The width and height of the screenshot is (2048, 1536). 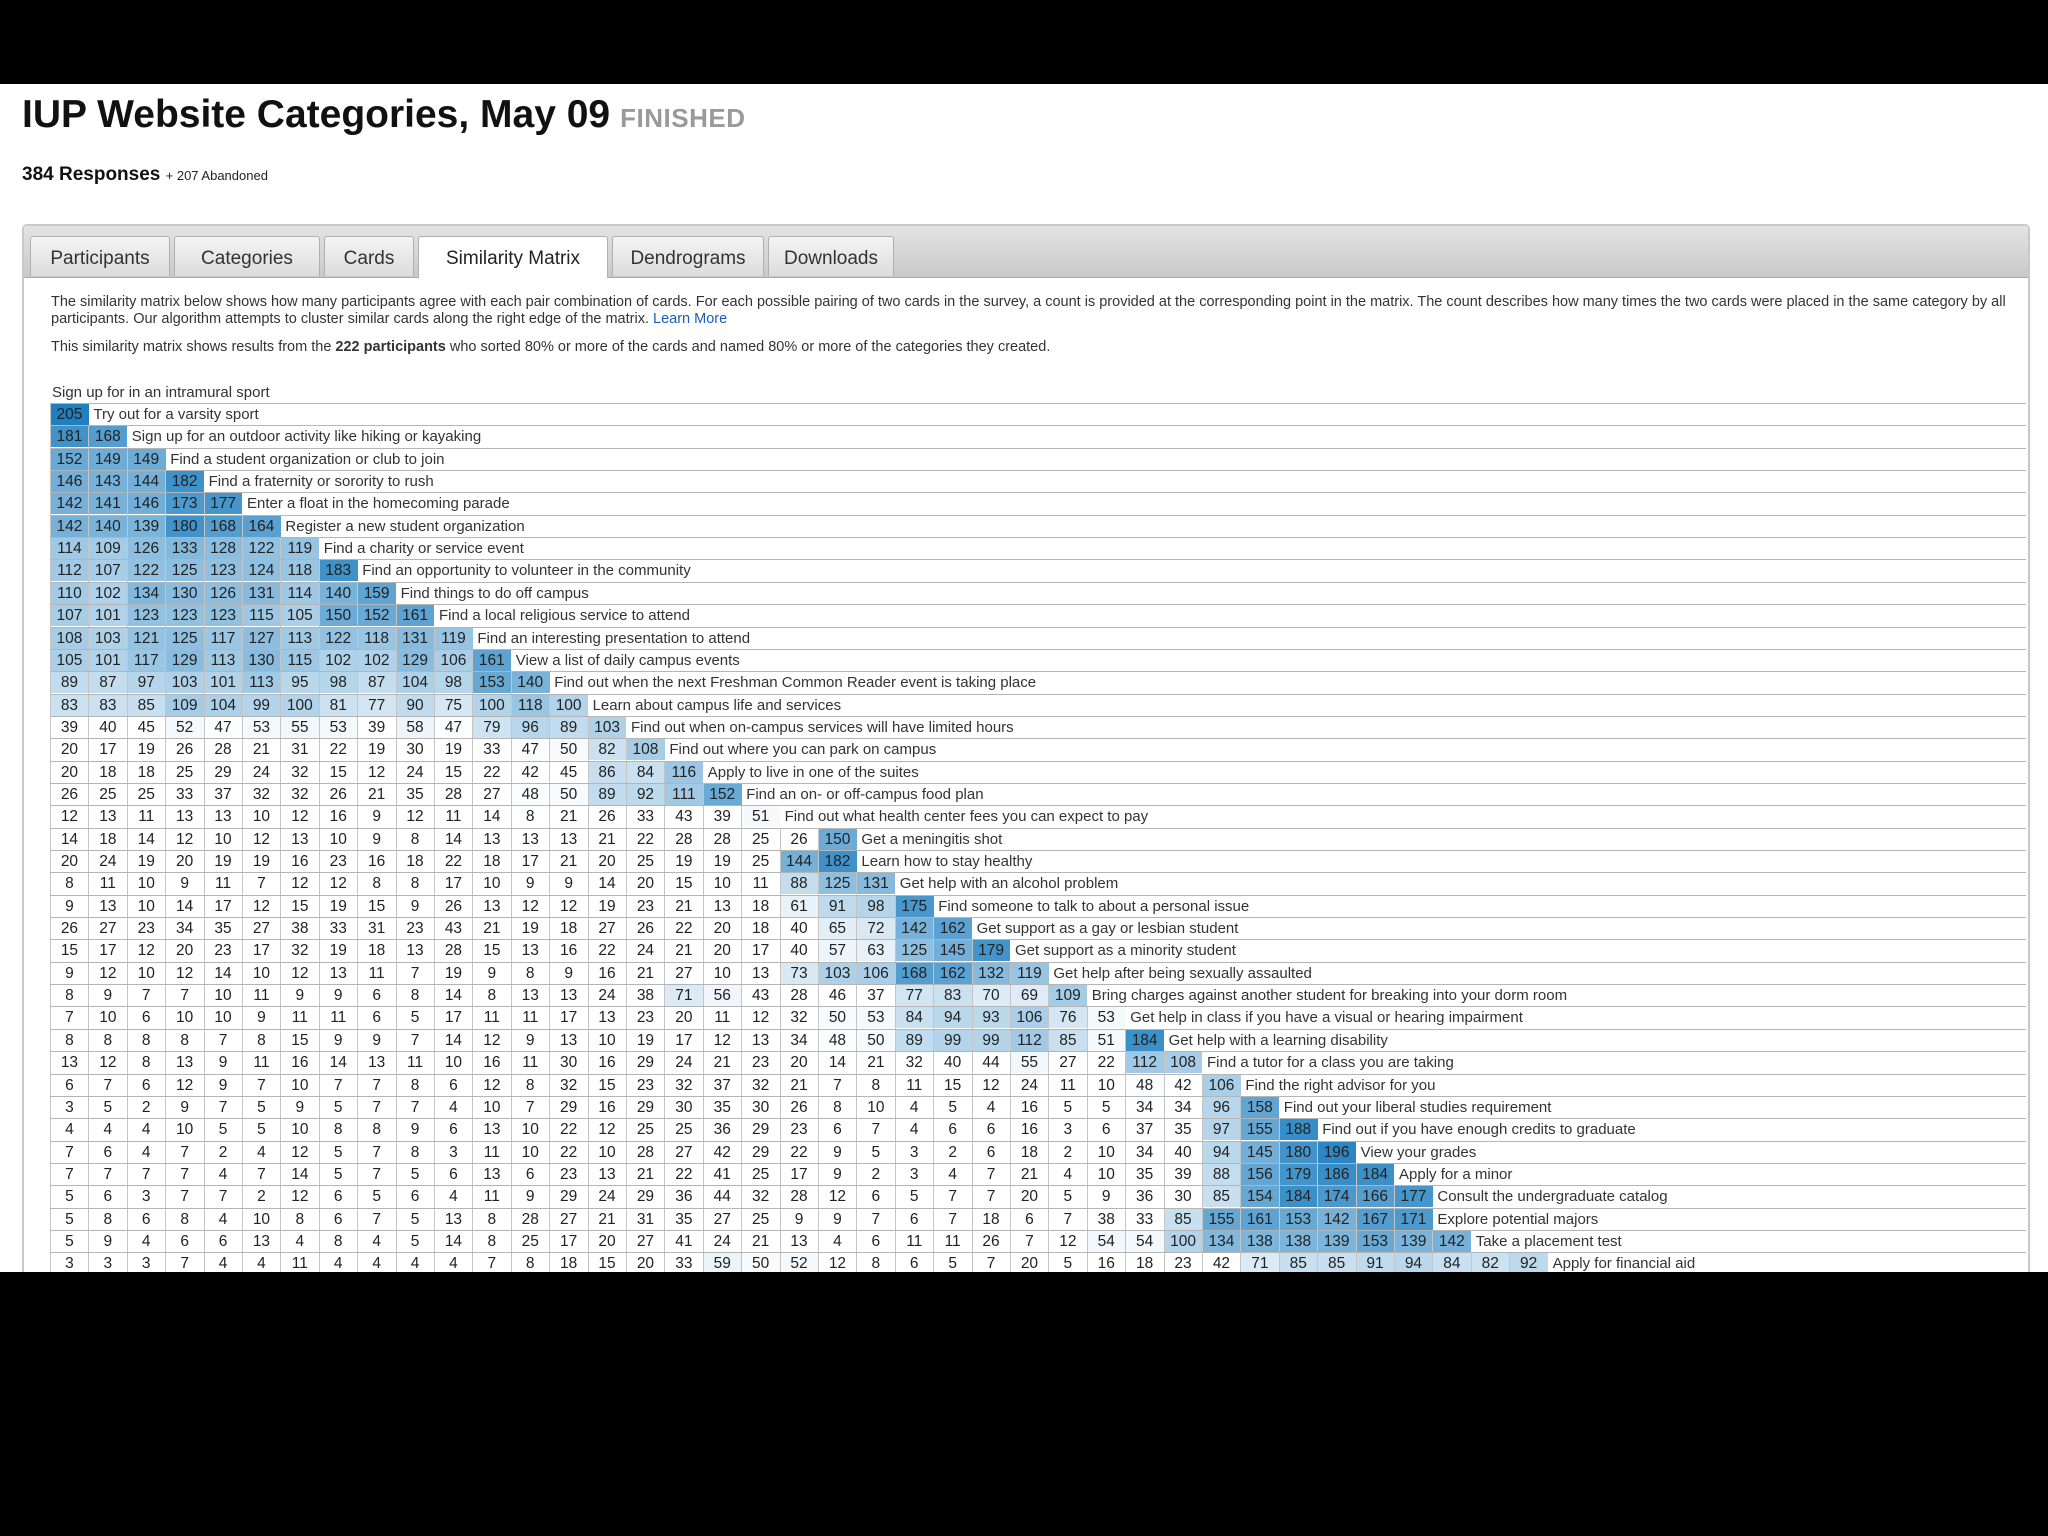 What do you see at coordinates (569, 1152) in the screenshot?
I see `matrix-cell: 22` at bounding box center [569, 1152].